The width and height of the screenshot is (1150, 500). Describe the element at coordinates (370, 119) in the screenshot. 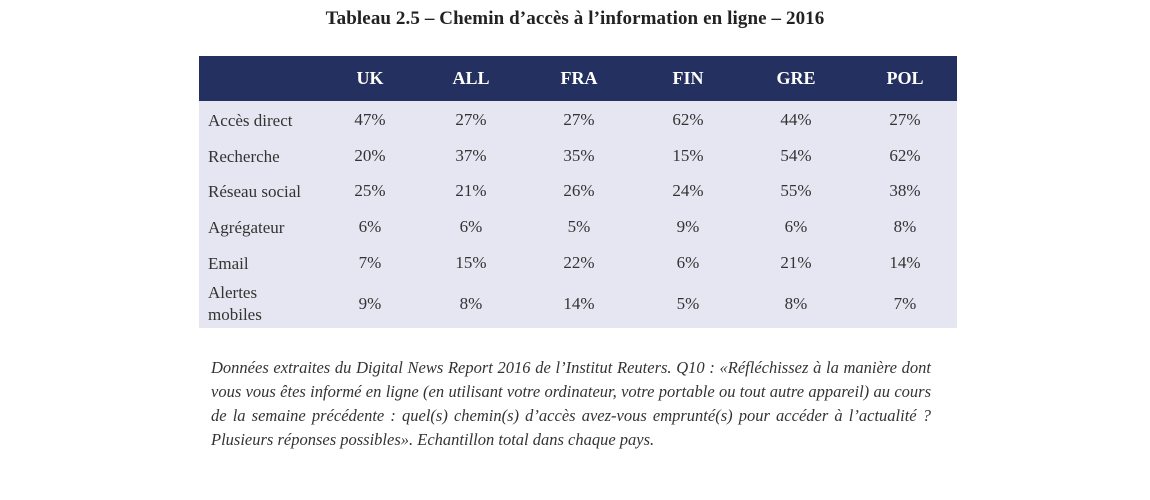

I see `table-cell: 47%` at that location.